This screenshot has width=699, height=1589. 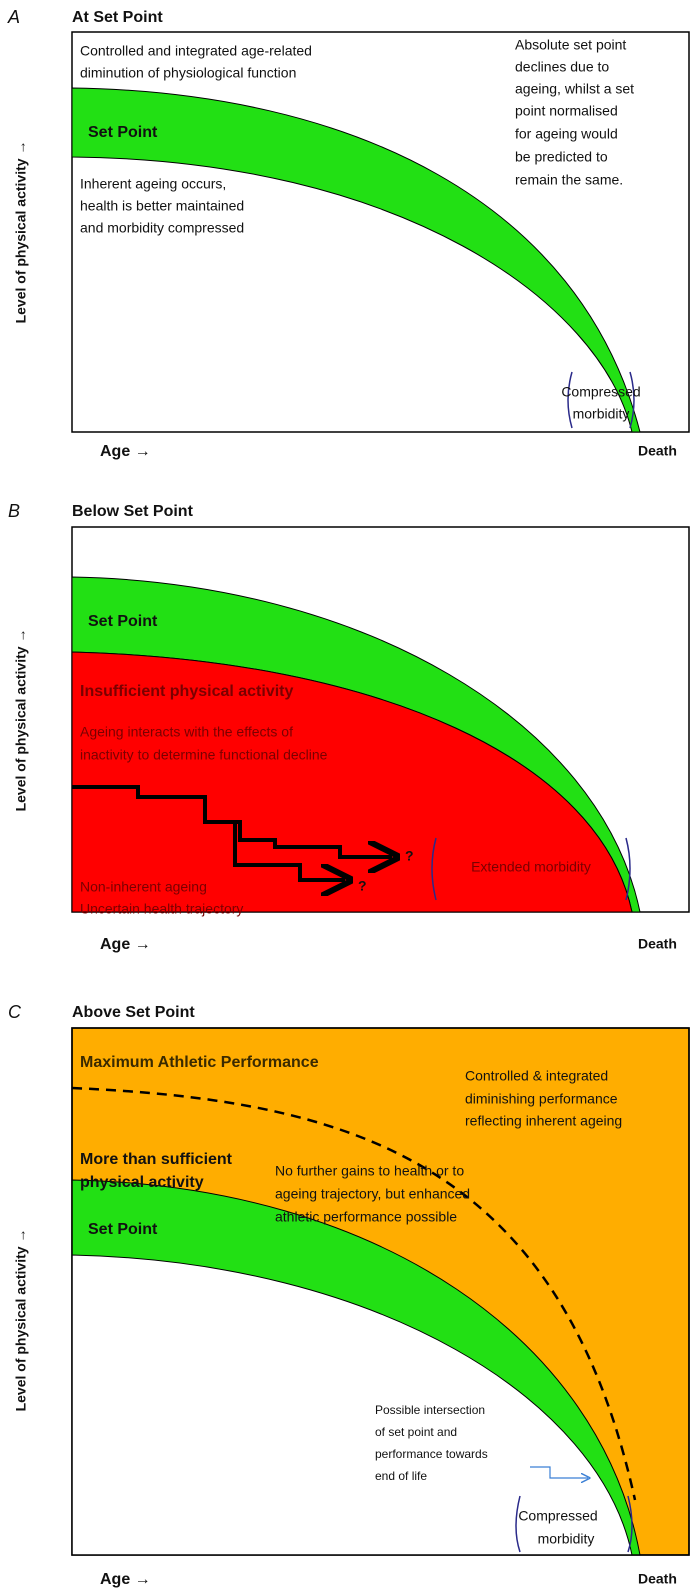 What do you see at coordinates (199, 1062) in the screenshot?
I see `max-label: Maximum Athletic Performance` at bounding box center [199, 1062].